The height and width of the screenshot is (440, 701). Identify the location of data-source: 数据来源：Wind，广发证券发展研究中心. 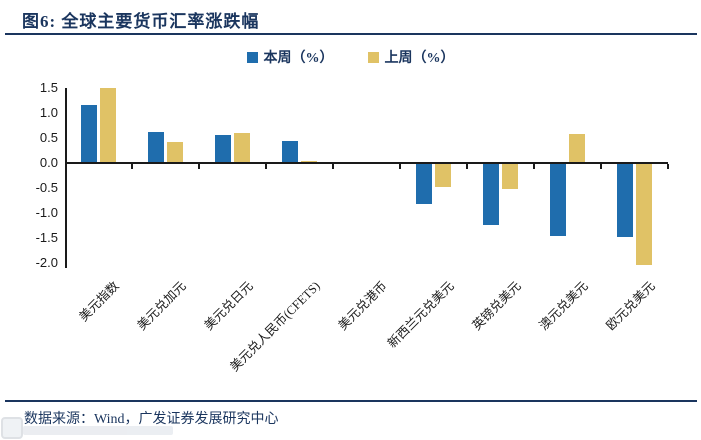
(151, 419).